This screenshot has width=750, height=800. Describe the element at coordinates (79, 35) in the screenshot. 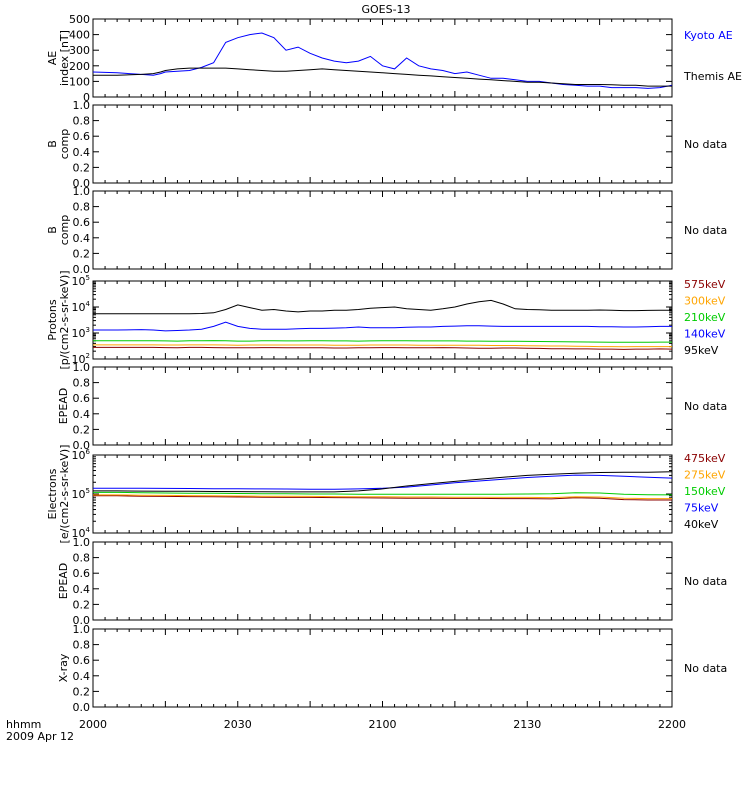

I see `y-tick-label: 400` at that location.